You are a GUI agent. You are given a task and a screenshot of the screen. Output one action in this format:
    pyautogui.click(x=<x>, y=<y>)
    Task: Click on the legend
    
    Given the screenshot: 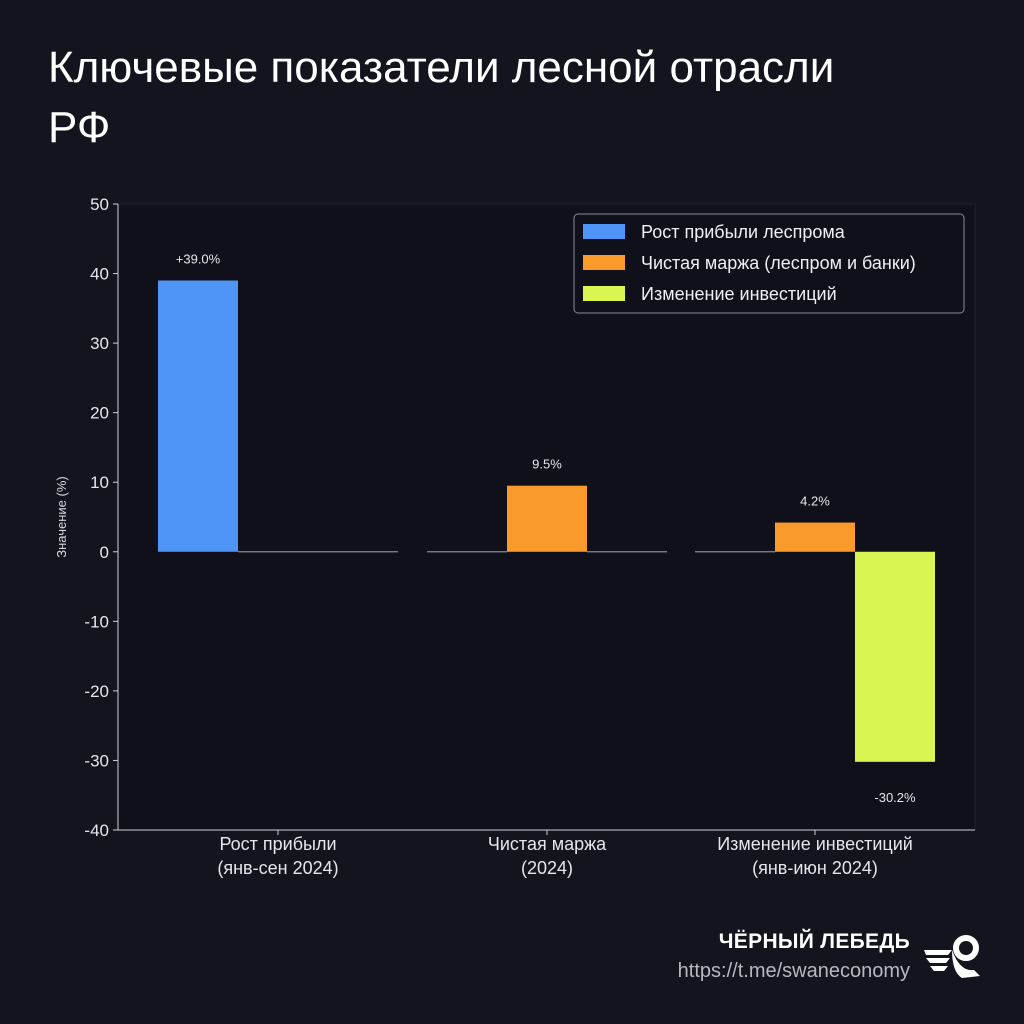 What is the action you would take?
    pyautogui.click(x=769, y=263)
    